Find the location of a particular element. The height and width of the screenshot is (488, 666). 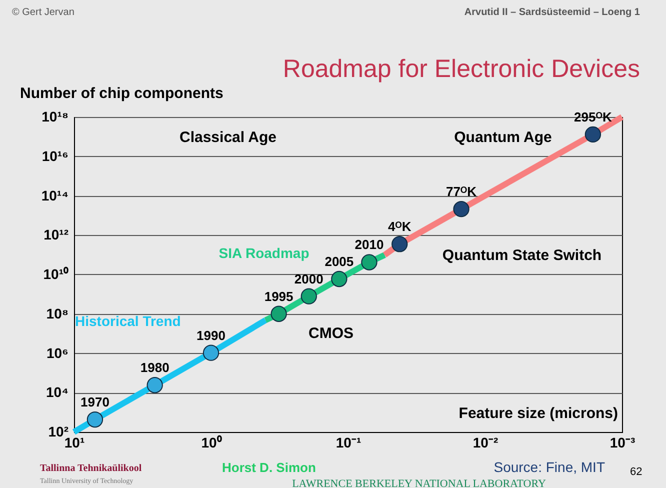

annotation: 1995 is located at coordinates (279, 296).